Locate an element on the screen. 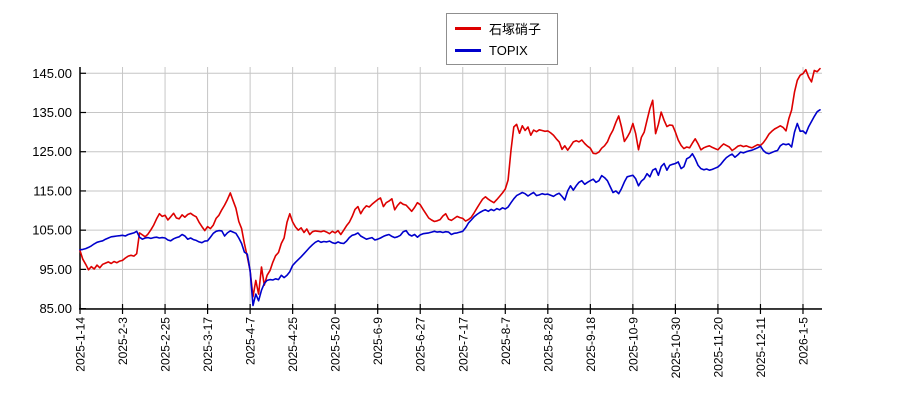  x-tick-label: 2025-5-20 is located at coordinates (336, 344).